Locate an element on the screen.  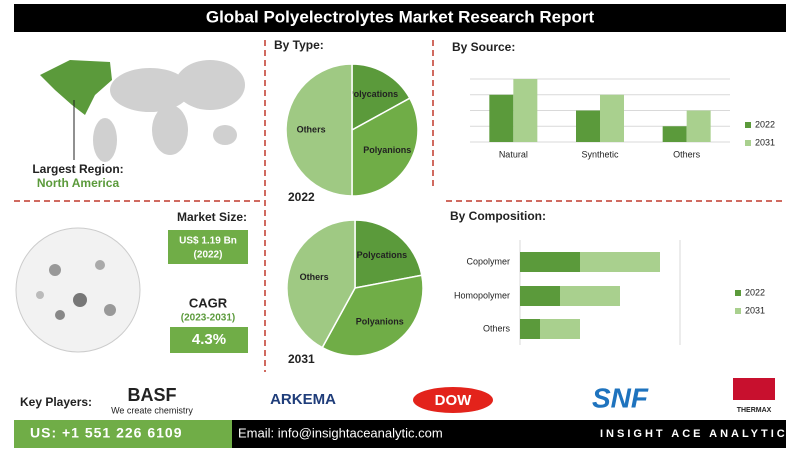
company-logo: BASF is located at coordinates (152, 395).